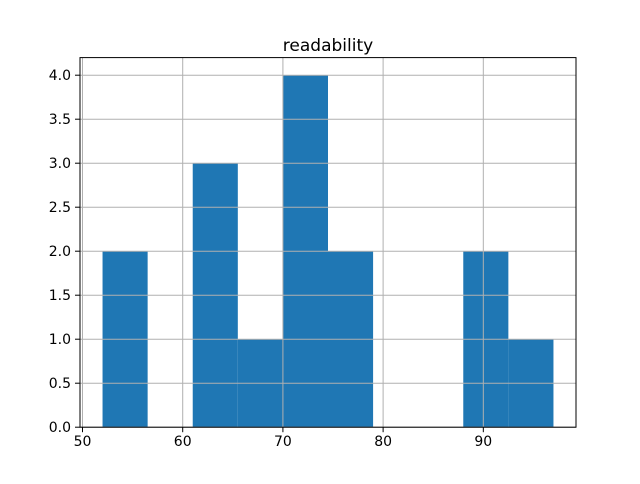 The image size is (640, 484). What do you see at coordinates (483, 442) in the screenshot?
I see `x-axis-tick-label: 90` at bounding box center [483, 442].